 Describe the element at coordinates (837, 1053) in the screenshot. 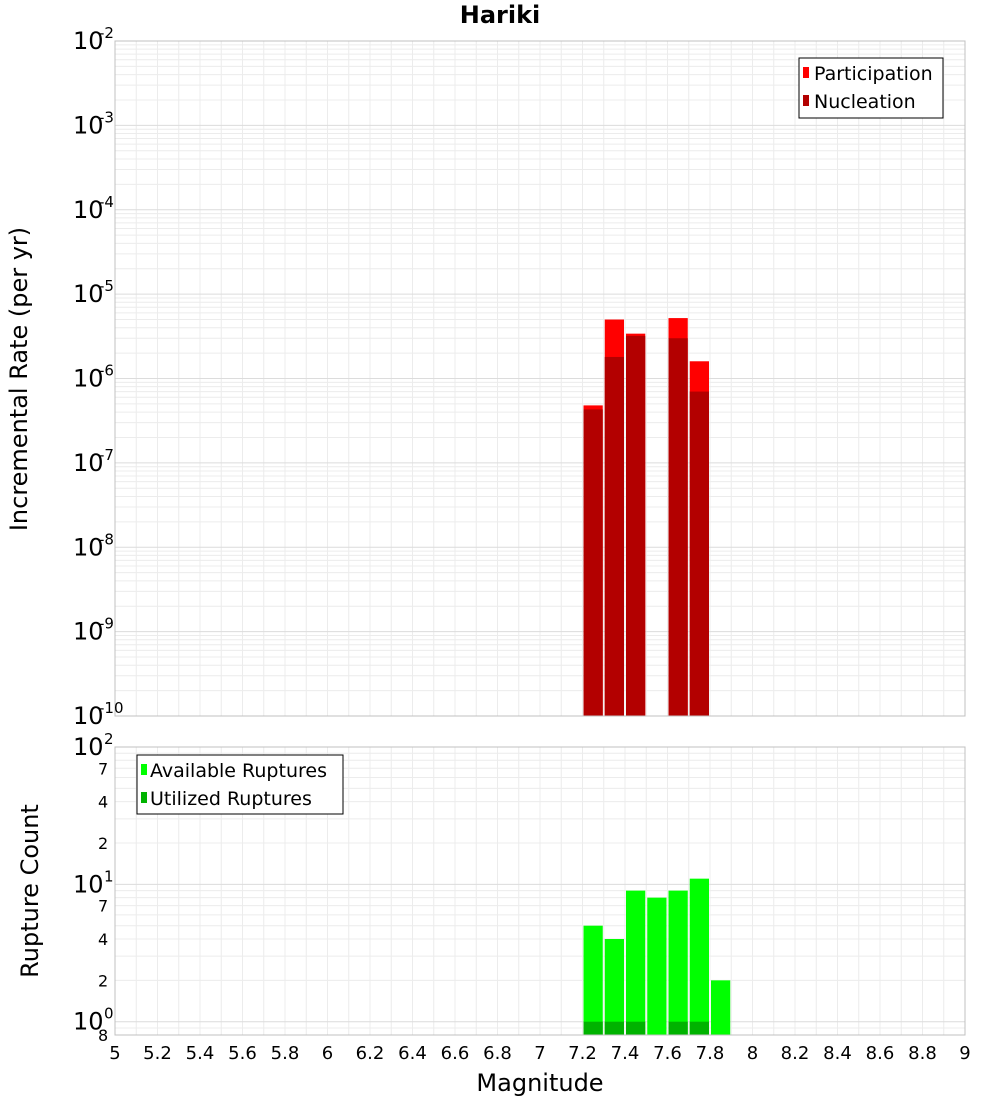

I see `x-tick-label: 8.4` at that location.